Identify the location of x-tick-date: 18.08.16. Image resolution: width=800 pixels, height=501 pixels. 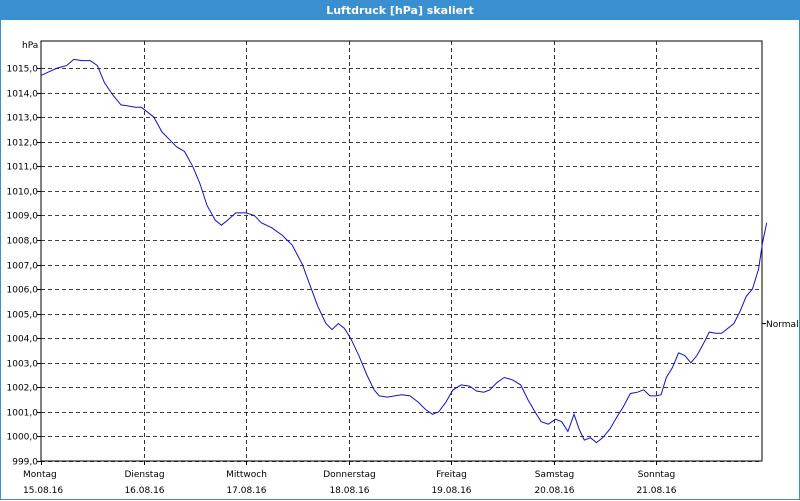
(349, 491).